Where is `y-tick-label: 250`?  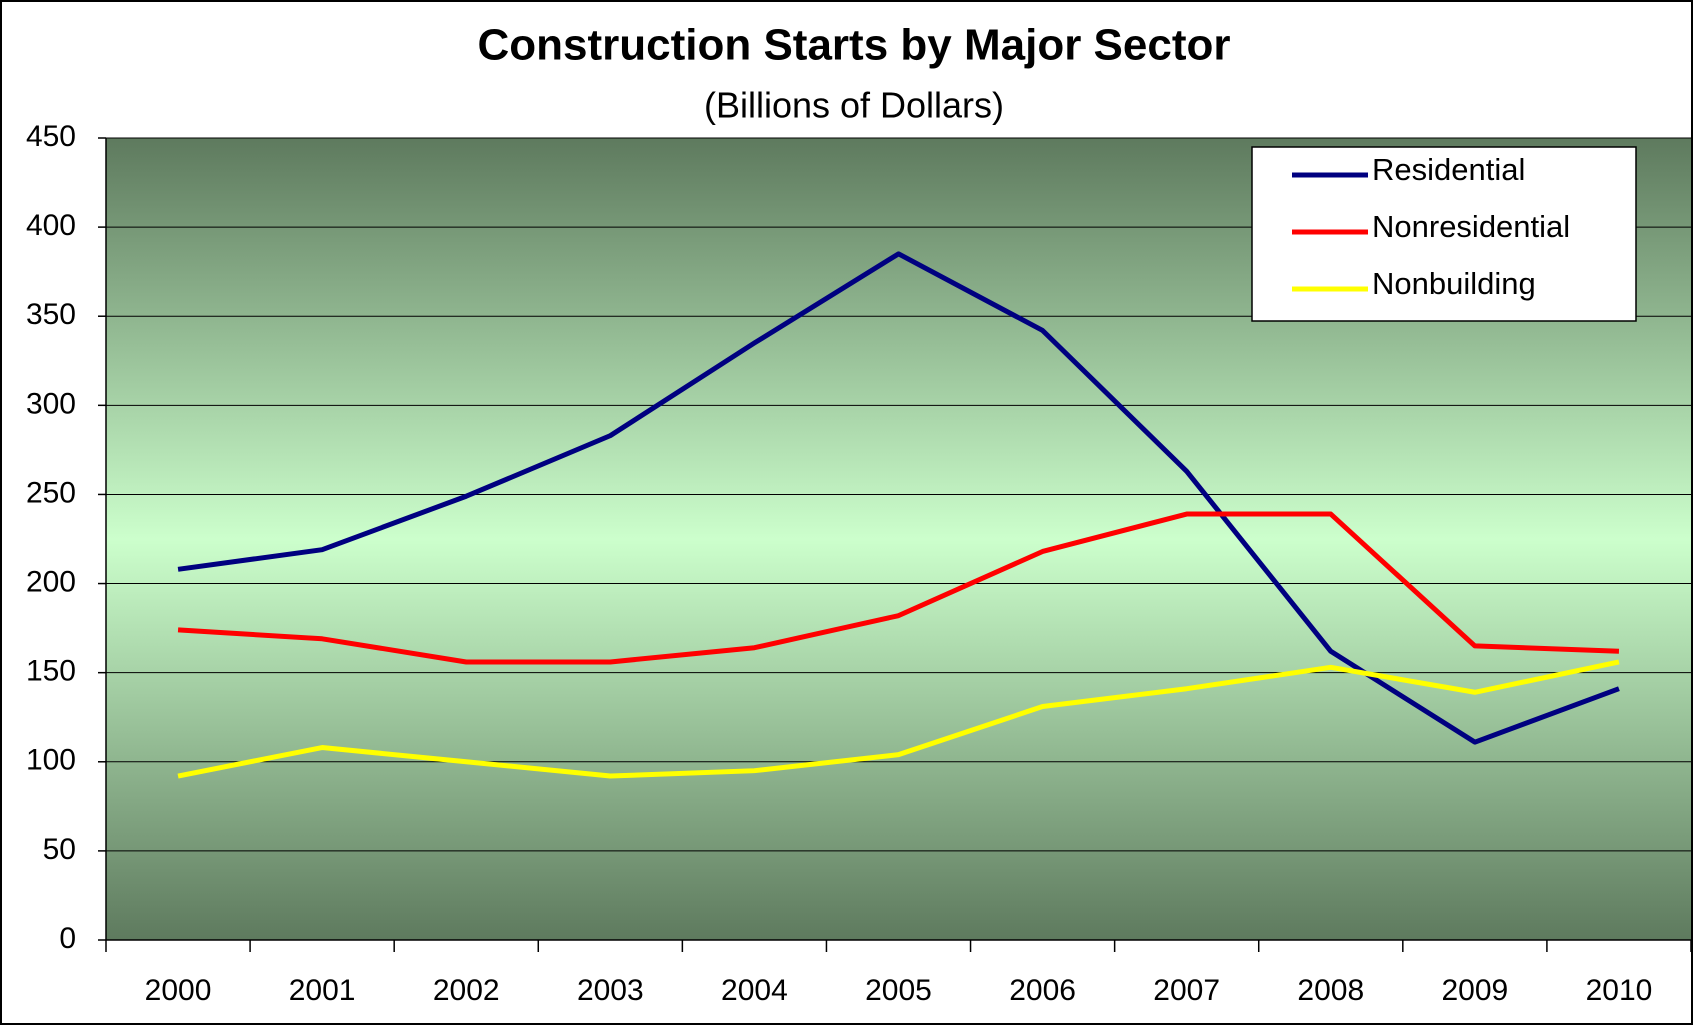
y-tick-label: 250 is located at coordinates (51, 492).